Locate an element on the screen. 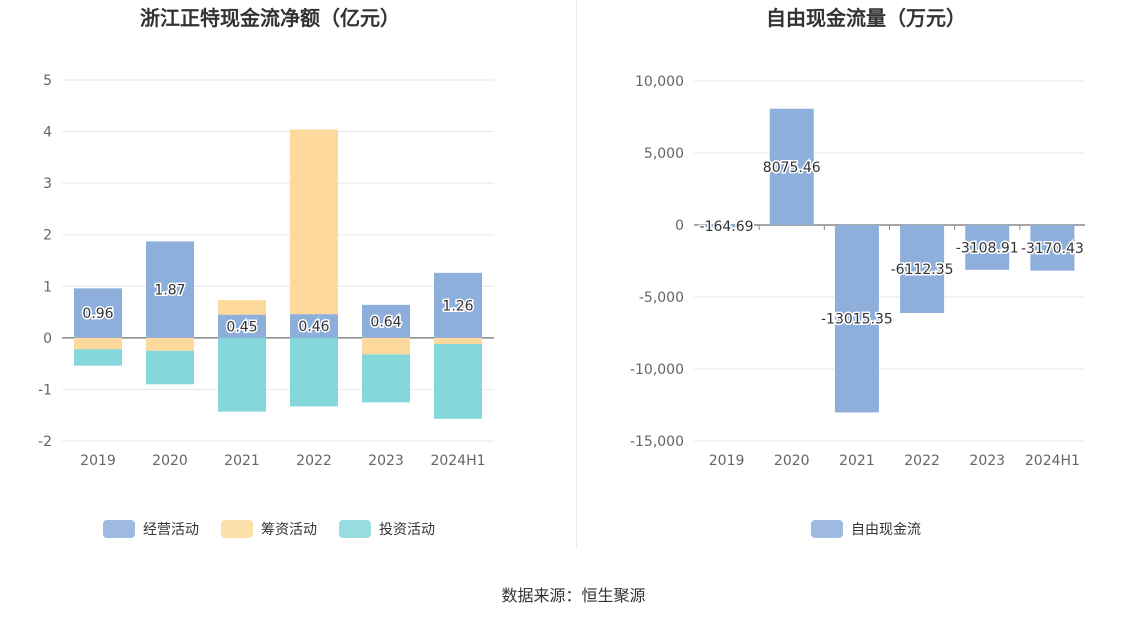 This screenshot has width=1147, height=619. y-tick-label: 1 is located at coordinates (47, 287).